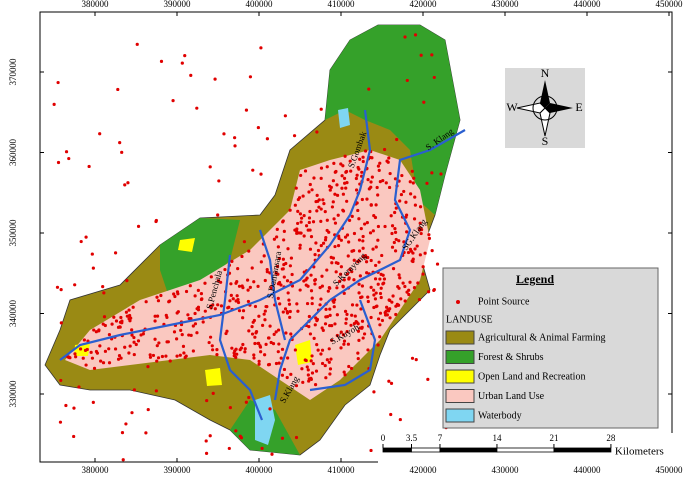 The image size is (685, 484). What do you see at coordinates (13, 314) in the screenshot?
I see `y-tick-label: 340000` at bounding box center [13, 314].